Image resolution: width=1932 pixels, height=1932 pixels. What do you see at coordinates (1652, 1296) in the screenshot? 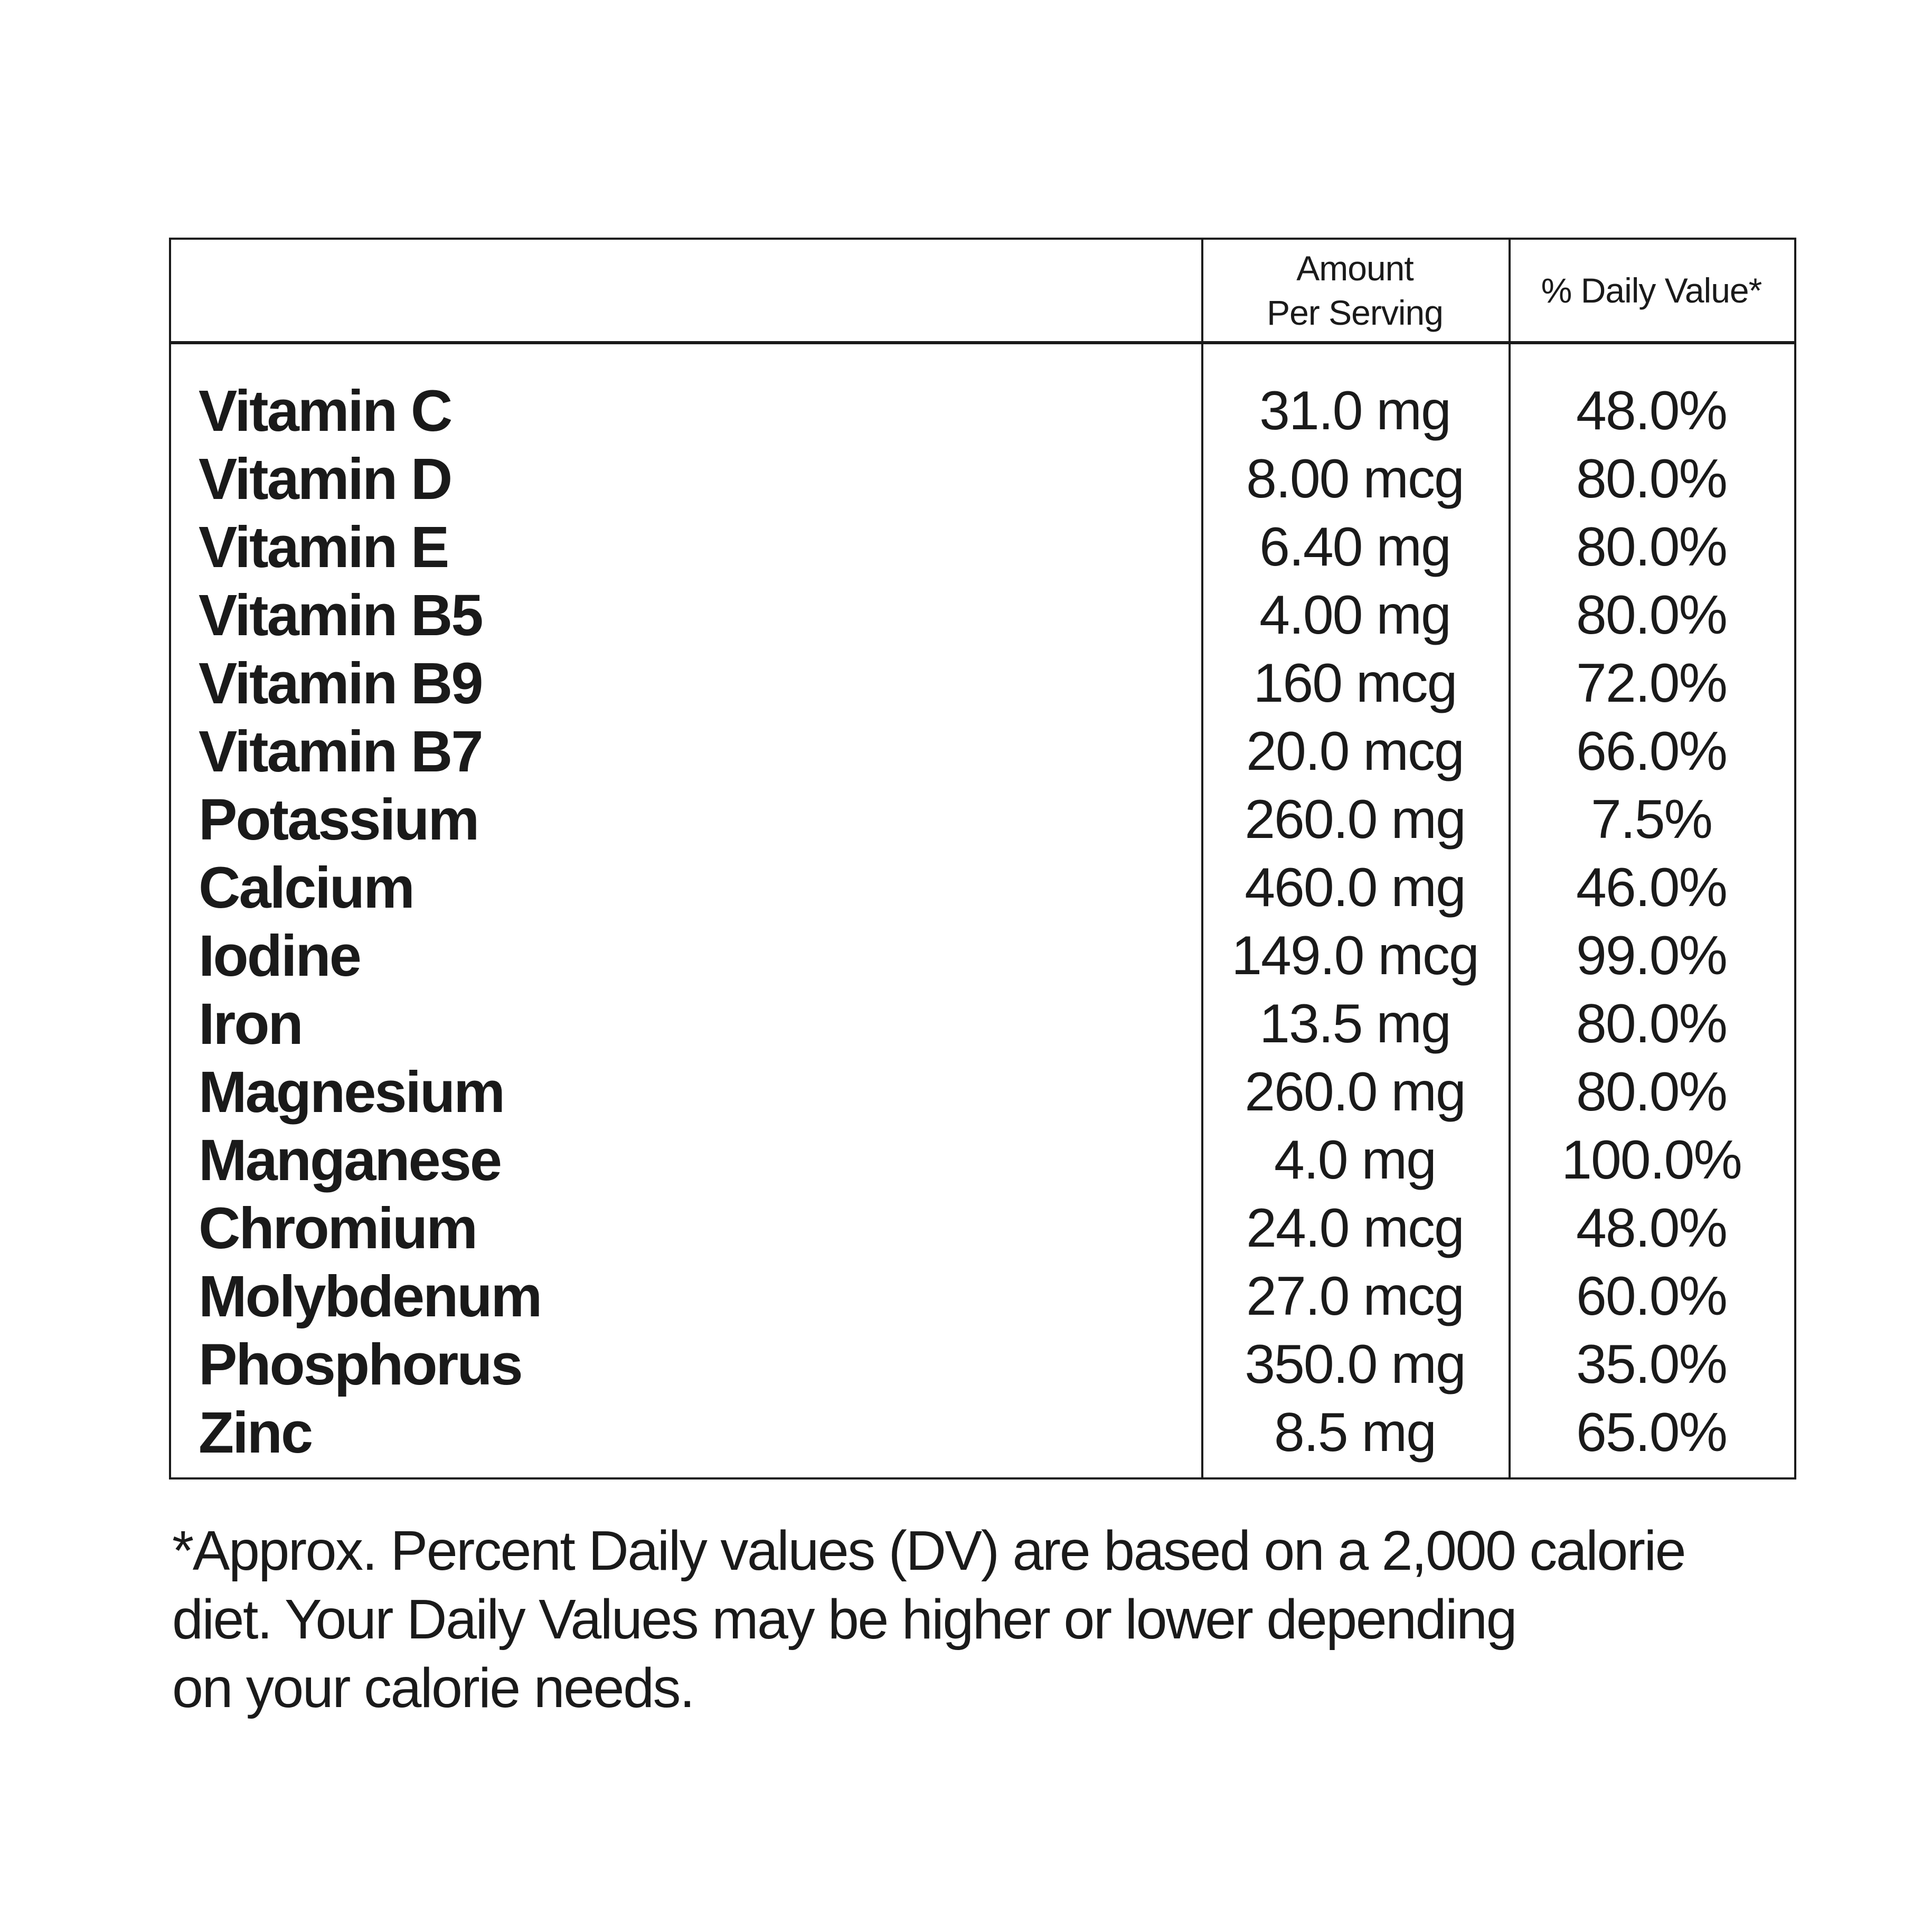
I see `nutrient-dv: 60.0%` at bounding box center [1652, 1296].